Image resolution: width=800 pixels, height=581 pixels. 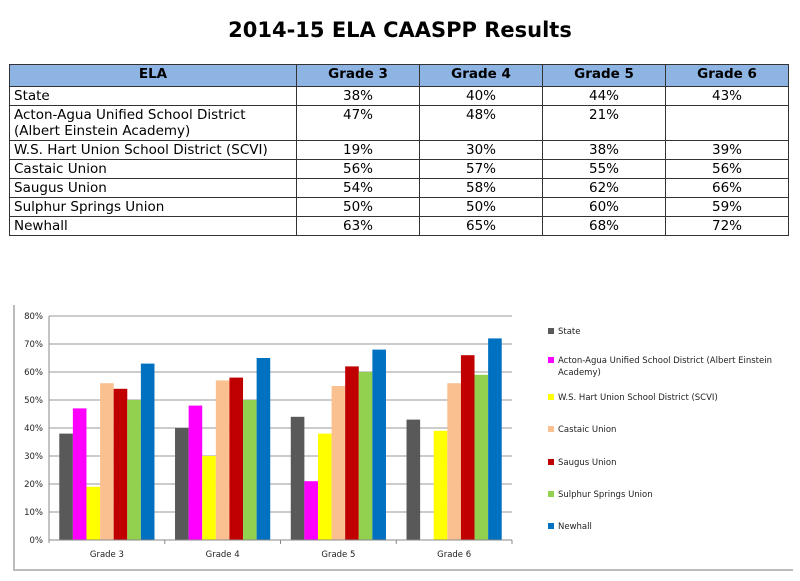 What do you see at coordinates (569, 332) in the screenshot?
I see `legend-label: State` at bounding box center [569, 332].